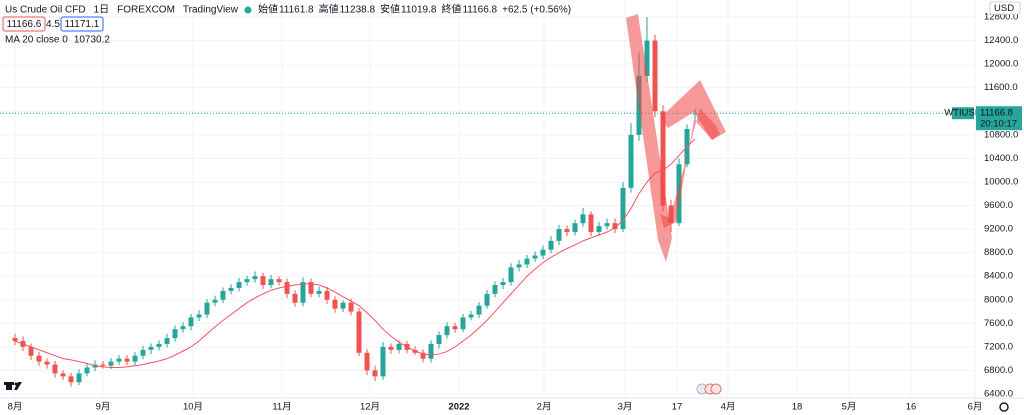 This screenshot has width=1024, height=415. Describe the element at coordinates (53, 24) in the screenshot. I see `spread: 4.5` at that location.